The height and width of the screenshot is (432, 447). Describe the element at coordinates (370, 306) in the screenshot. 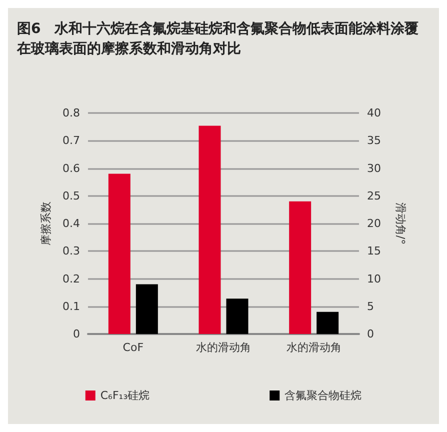

I see `y2-tick-label: 5` at that location.